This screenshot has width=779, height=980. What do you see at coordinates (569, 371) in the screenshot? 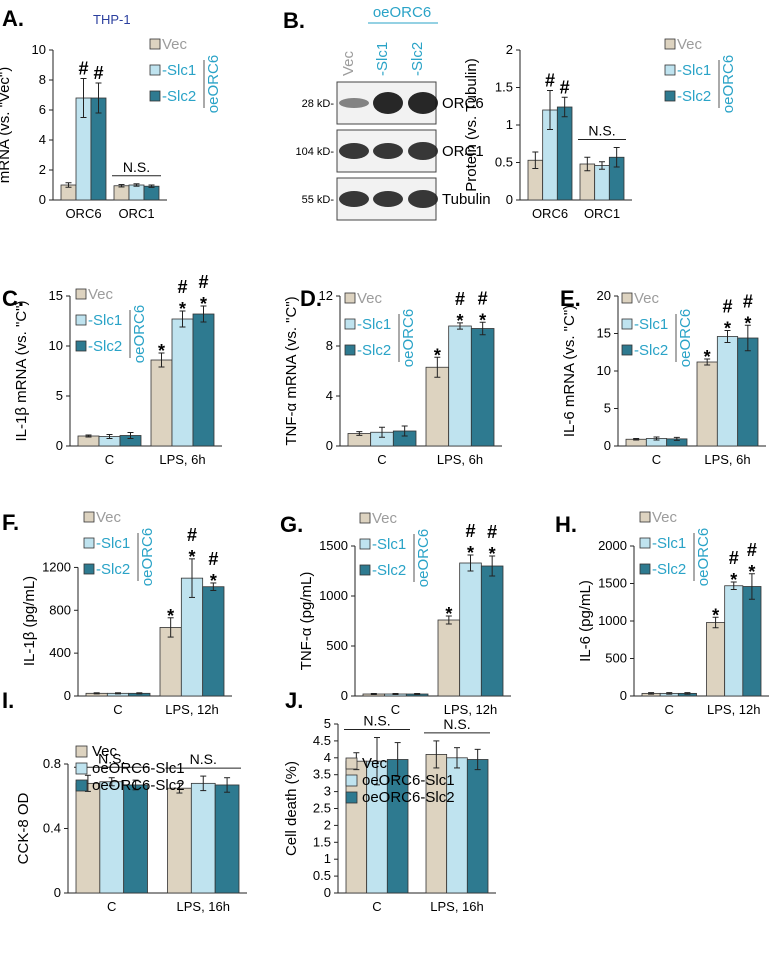
I see `y-axis-label: IL-6 mRNA (vs. "C")` at bounding box center [569, 371].